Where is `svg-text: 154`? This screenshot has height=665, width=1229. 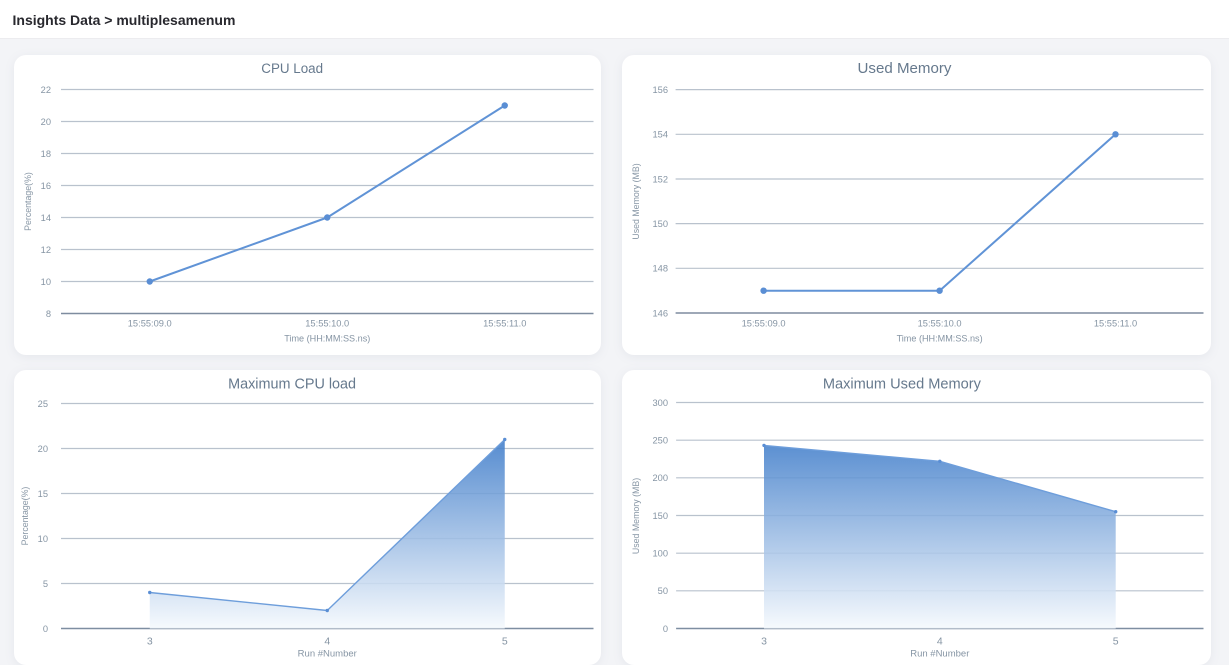
svg-text: 154 is located at coordinates (660, 135).